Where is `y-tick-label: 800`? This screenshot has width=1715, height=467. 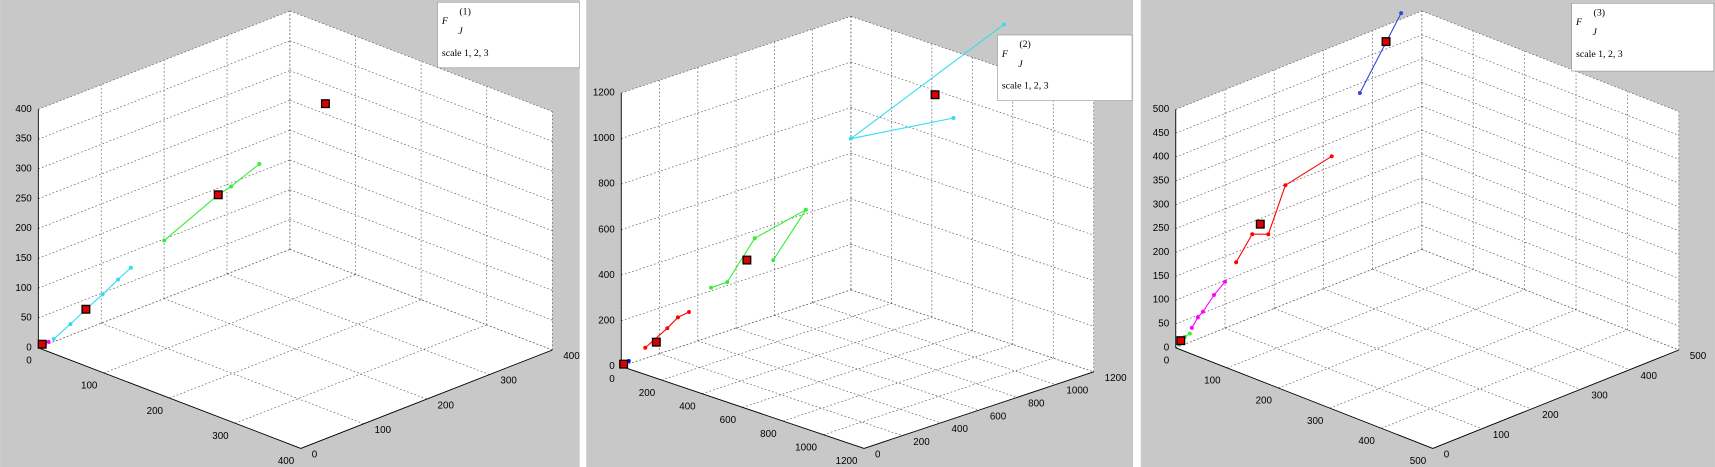
y-tick-label: 800 is located at coordinates (1036, 404).